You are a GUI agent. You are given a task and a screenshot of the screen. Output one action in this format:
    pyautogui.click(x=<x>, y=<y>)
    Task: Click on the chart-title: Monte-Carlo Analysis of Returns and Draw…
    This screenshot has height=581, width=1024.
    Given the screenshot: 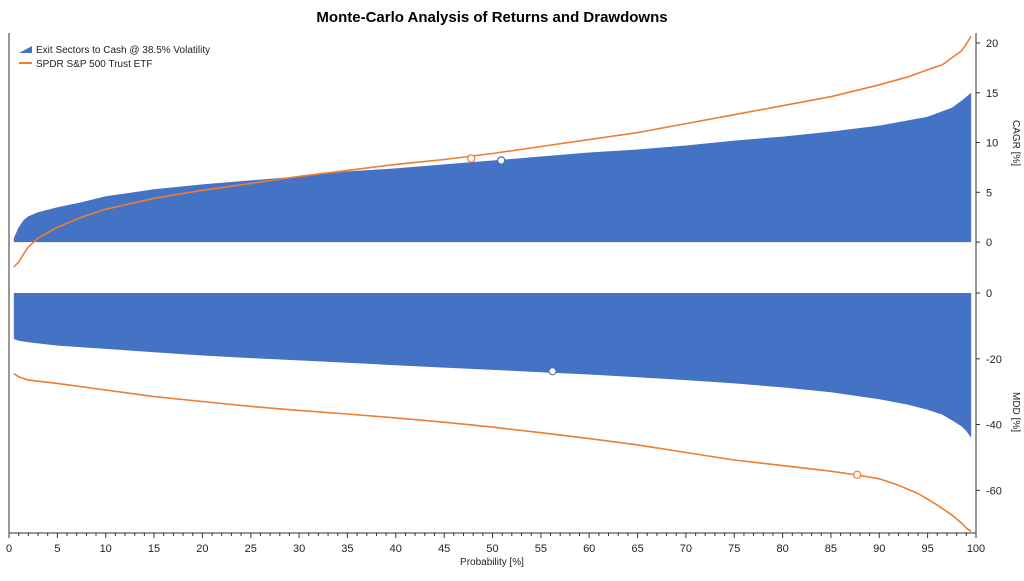 What is the action you would take?
    pyautogui.click(x=491, y=17)
    